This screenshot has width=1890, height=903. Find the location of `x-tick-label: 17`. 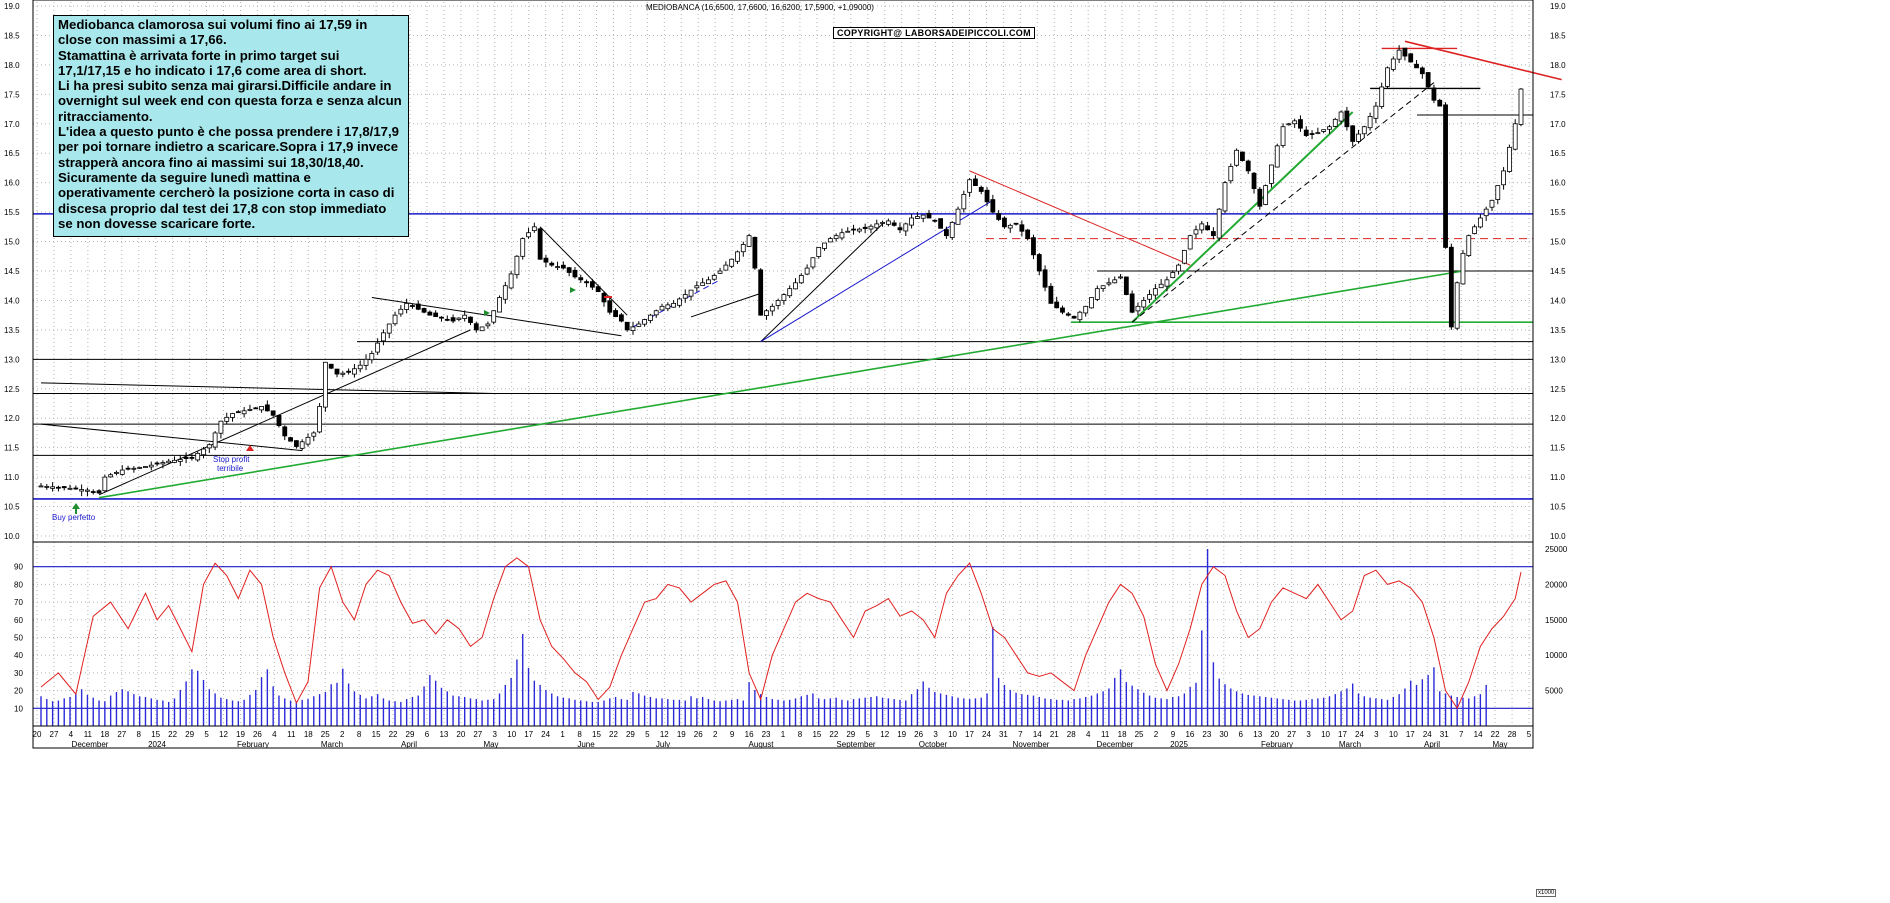

x-tick-label: 17 is located at coordinates (528, 734).